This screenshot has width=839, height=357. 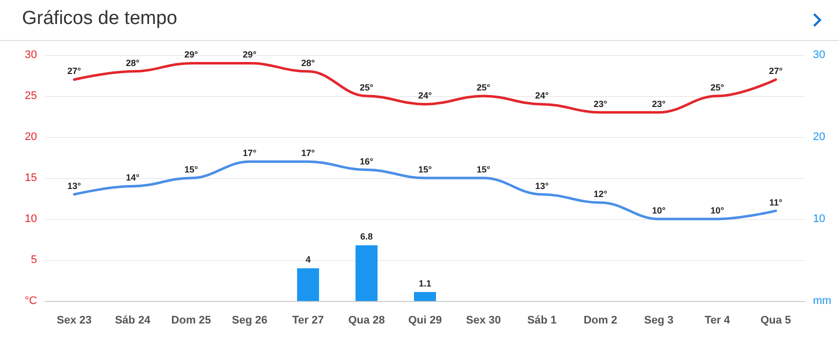 What do you see at coordinates (366, 237) in the screenshot?
I see `data-label: 6.8` at bounding box center [366, 237].